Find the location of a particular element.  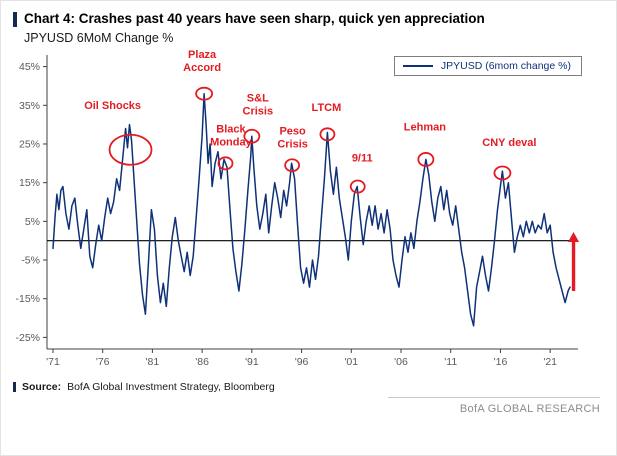

y-tick-label: 45% is located at coordinates (29, 67).